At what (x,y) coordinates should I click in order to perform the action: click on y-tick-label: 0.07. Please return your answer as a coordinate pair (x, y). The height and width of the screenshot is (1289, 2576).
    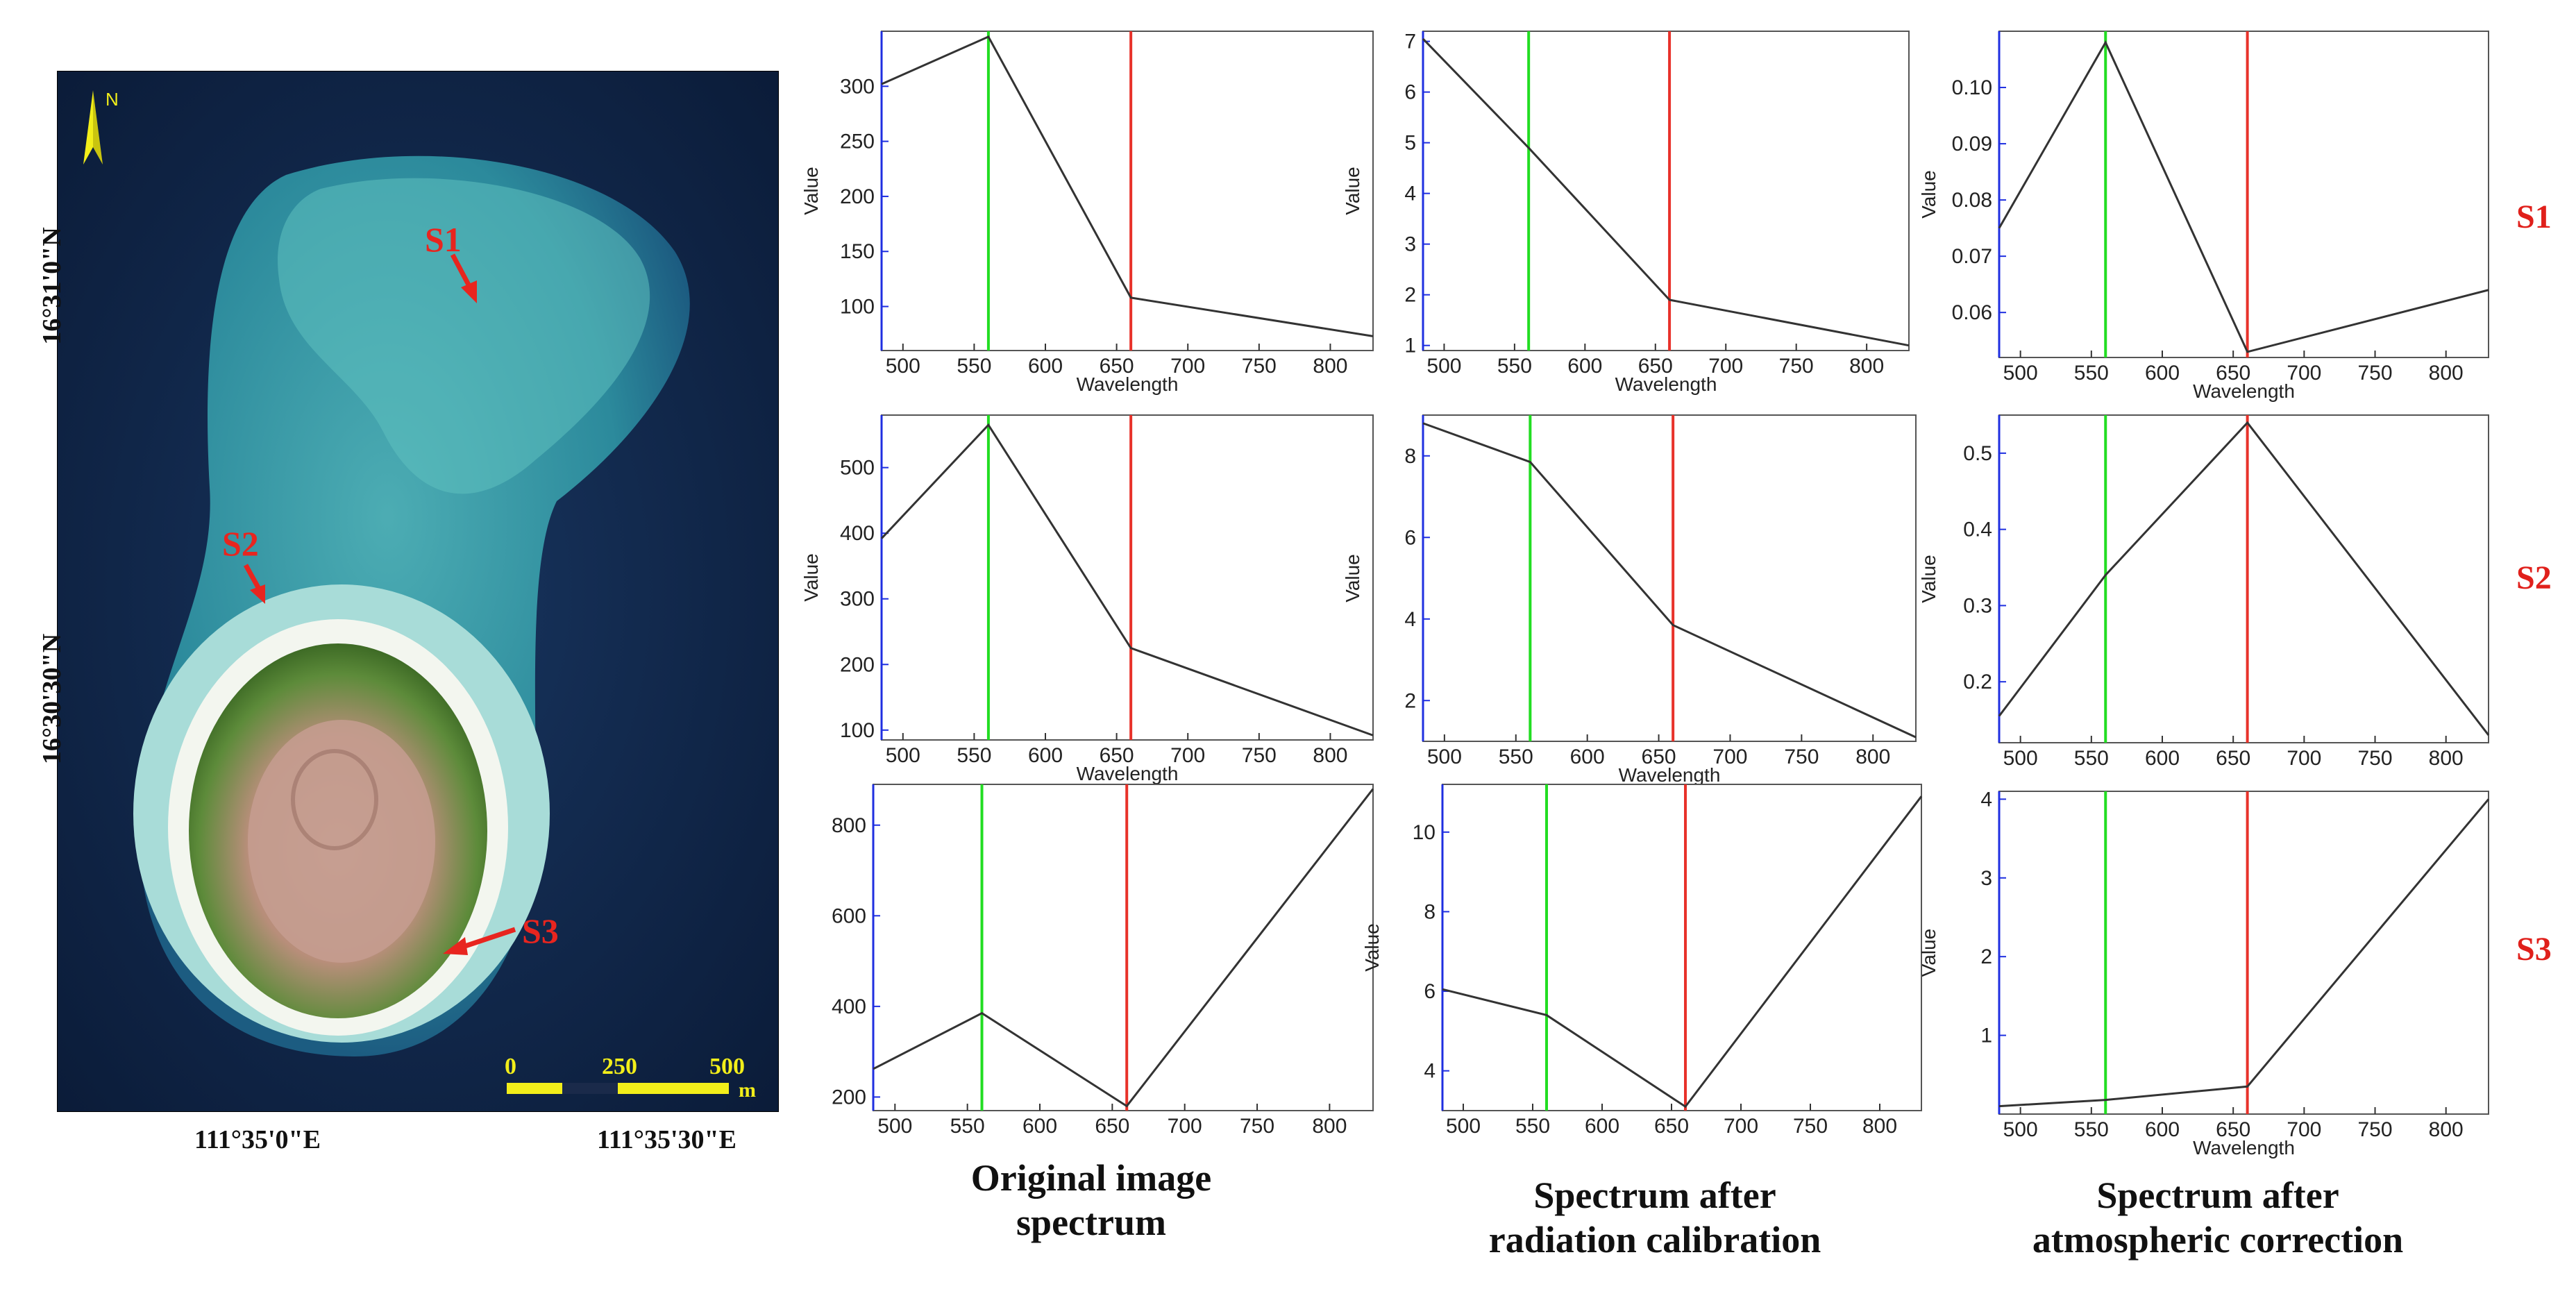
    Looking at the image, I should click on (1972, 256).